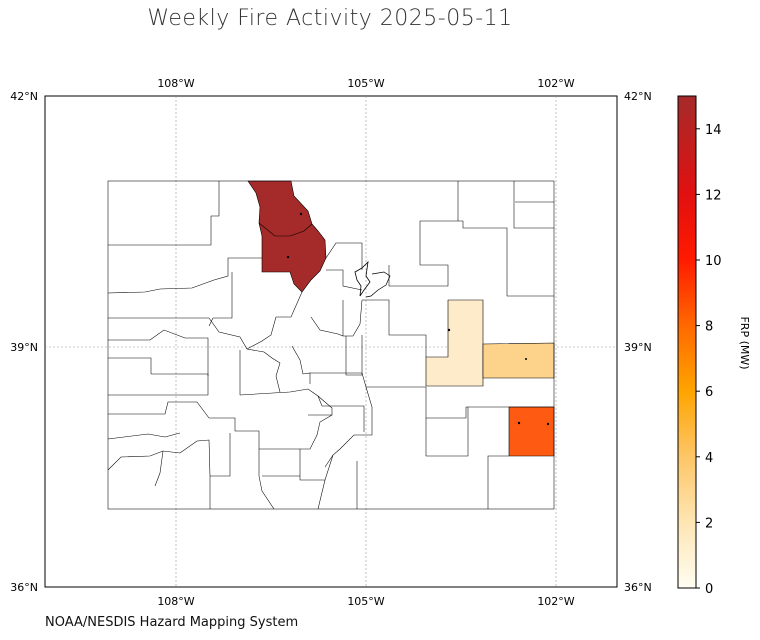  Describe the element at coordinates (172, 622) in the screenshot. I see `credit-text: NOAA/NESDIS Hazard Mapping System` at that location.